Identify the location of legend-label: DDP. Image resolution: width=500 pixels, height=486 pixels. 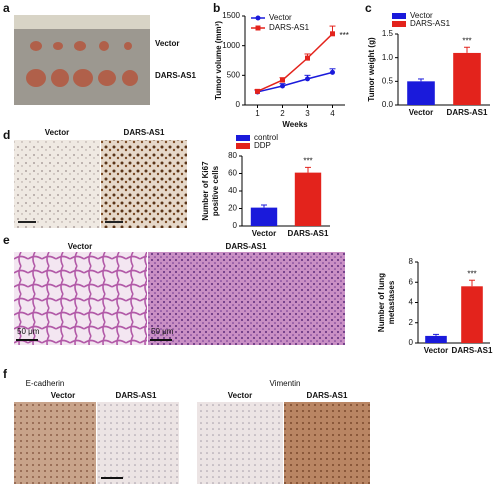
(262, 145).